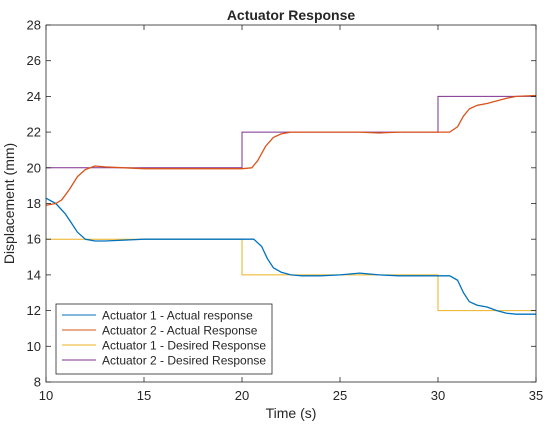  I want to click on x-axis-label: Time (s), so click(291, 413).